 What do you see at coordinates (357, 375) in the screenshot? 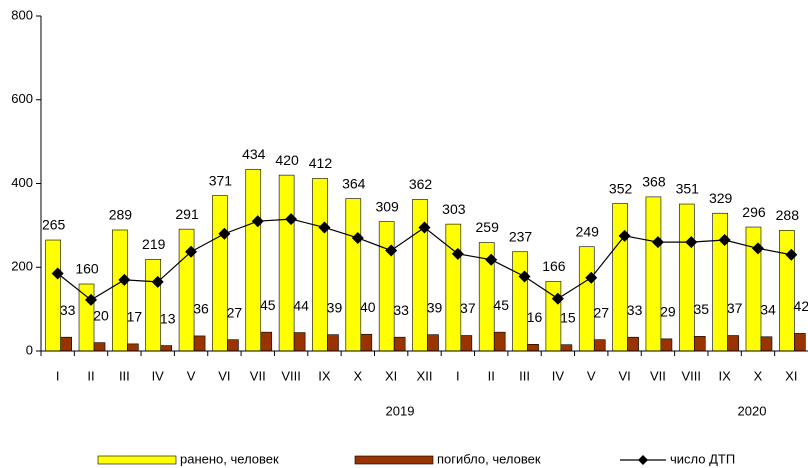
I see `x-tick-label: X` at bounding box center [357, 375].